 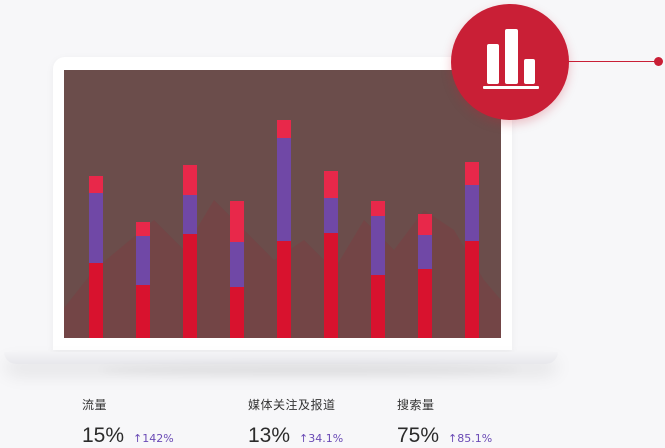 What do you see at coordinates (418, 435) in the screenshot?
I see `stat-value: 75%` at bounding box center [418, 435].